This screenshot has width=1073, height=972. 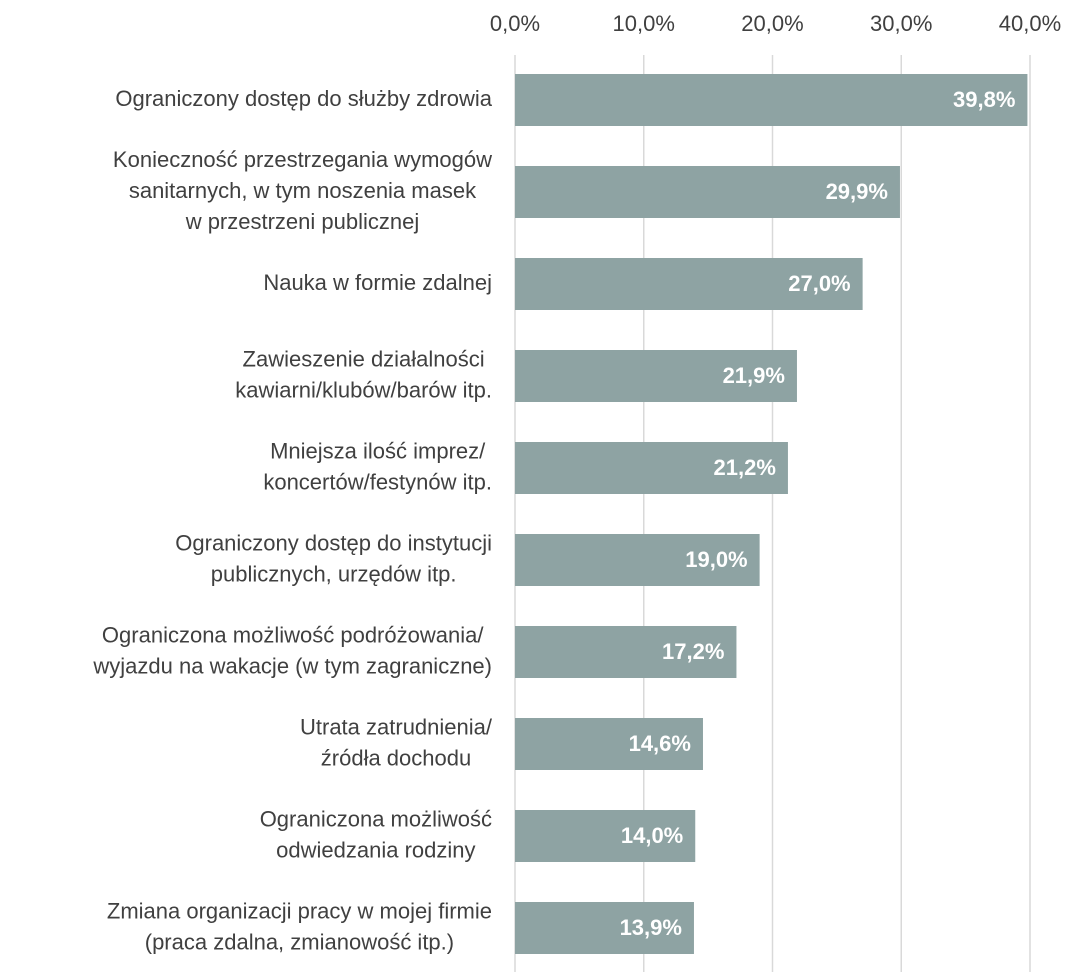 I want to click on category-label: Ograniczona możliwość, so click(x=376, y=818).